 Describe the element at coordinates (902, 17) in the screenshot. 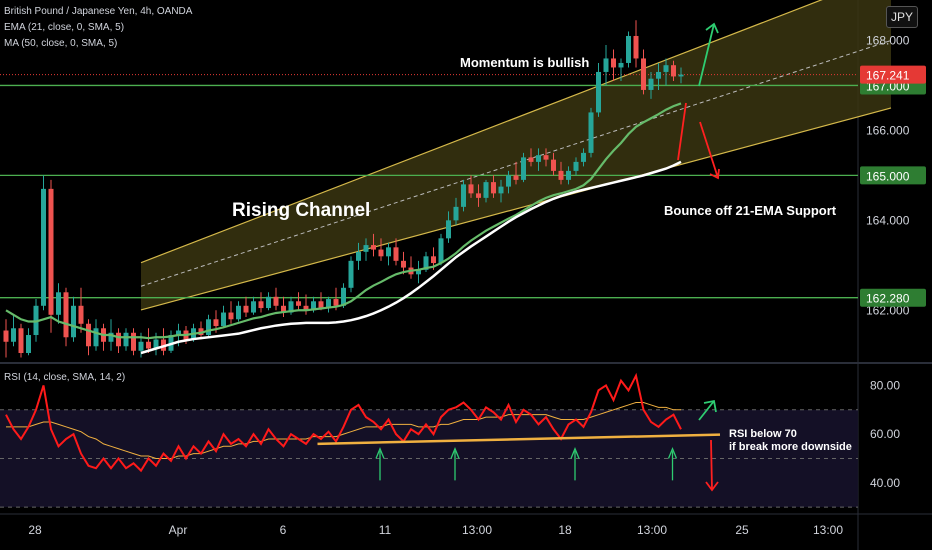

I see `currency-badge: JPY` at that location.